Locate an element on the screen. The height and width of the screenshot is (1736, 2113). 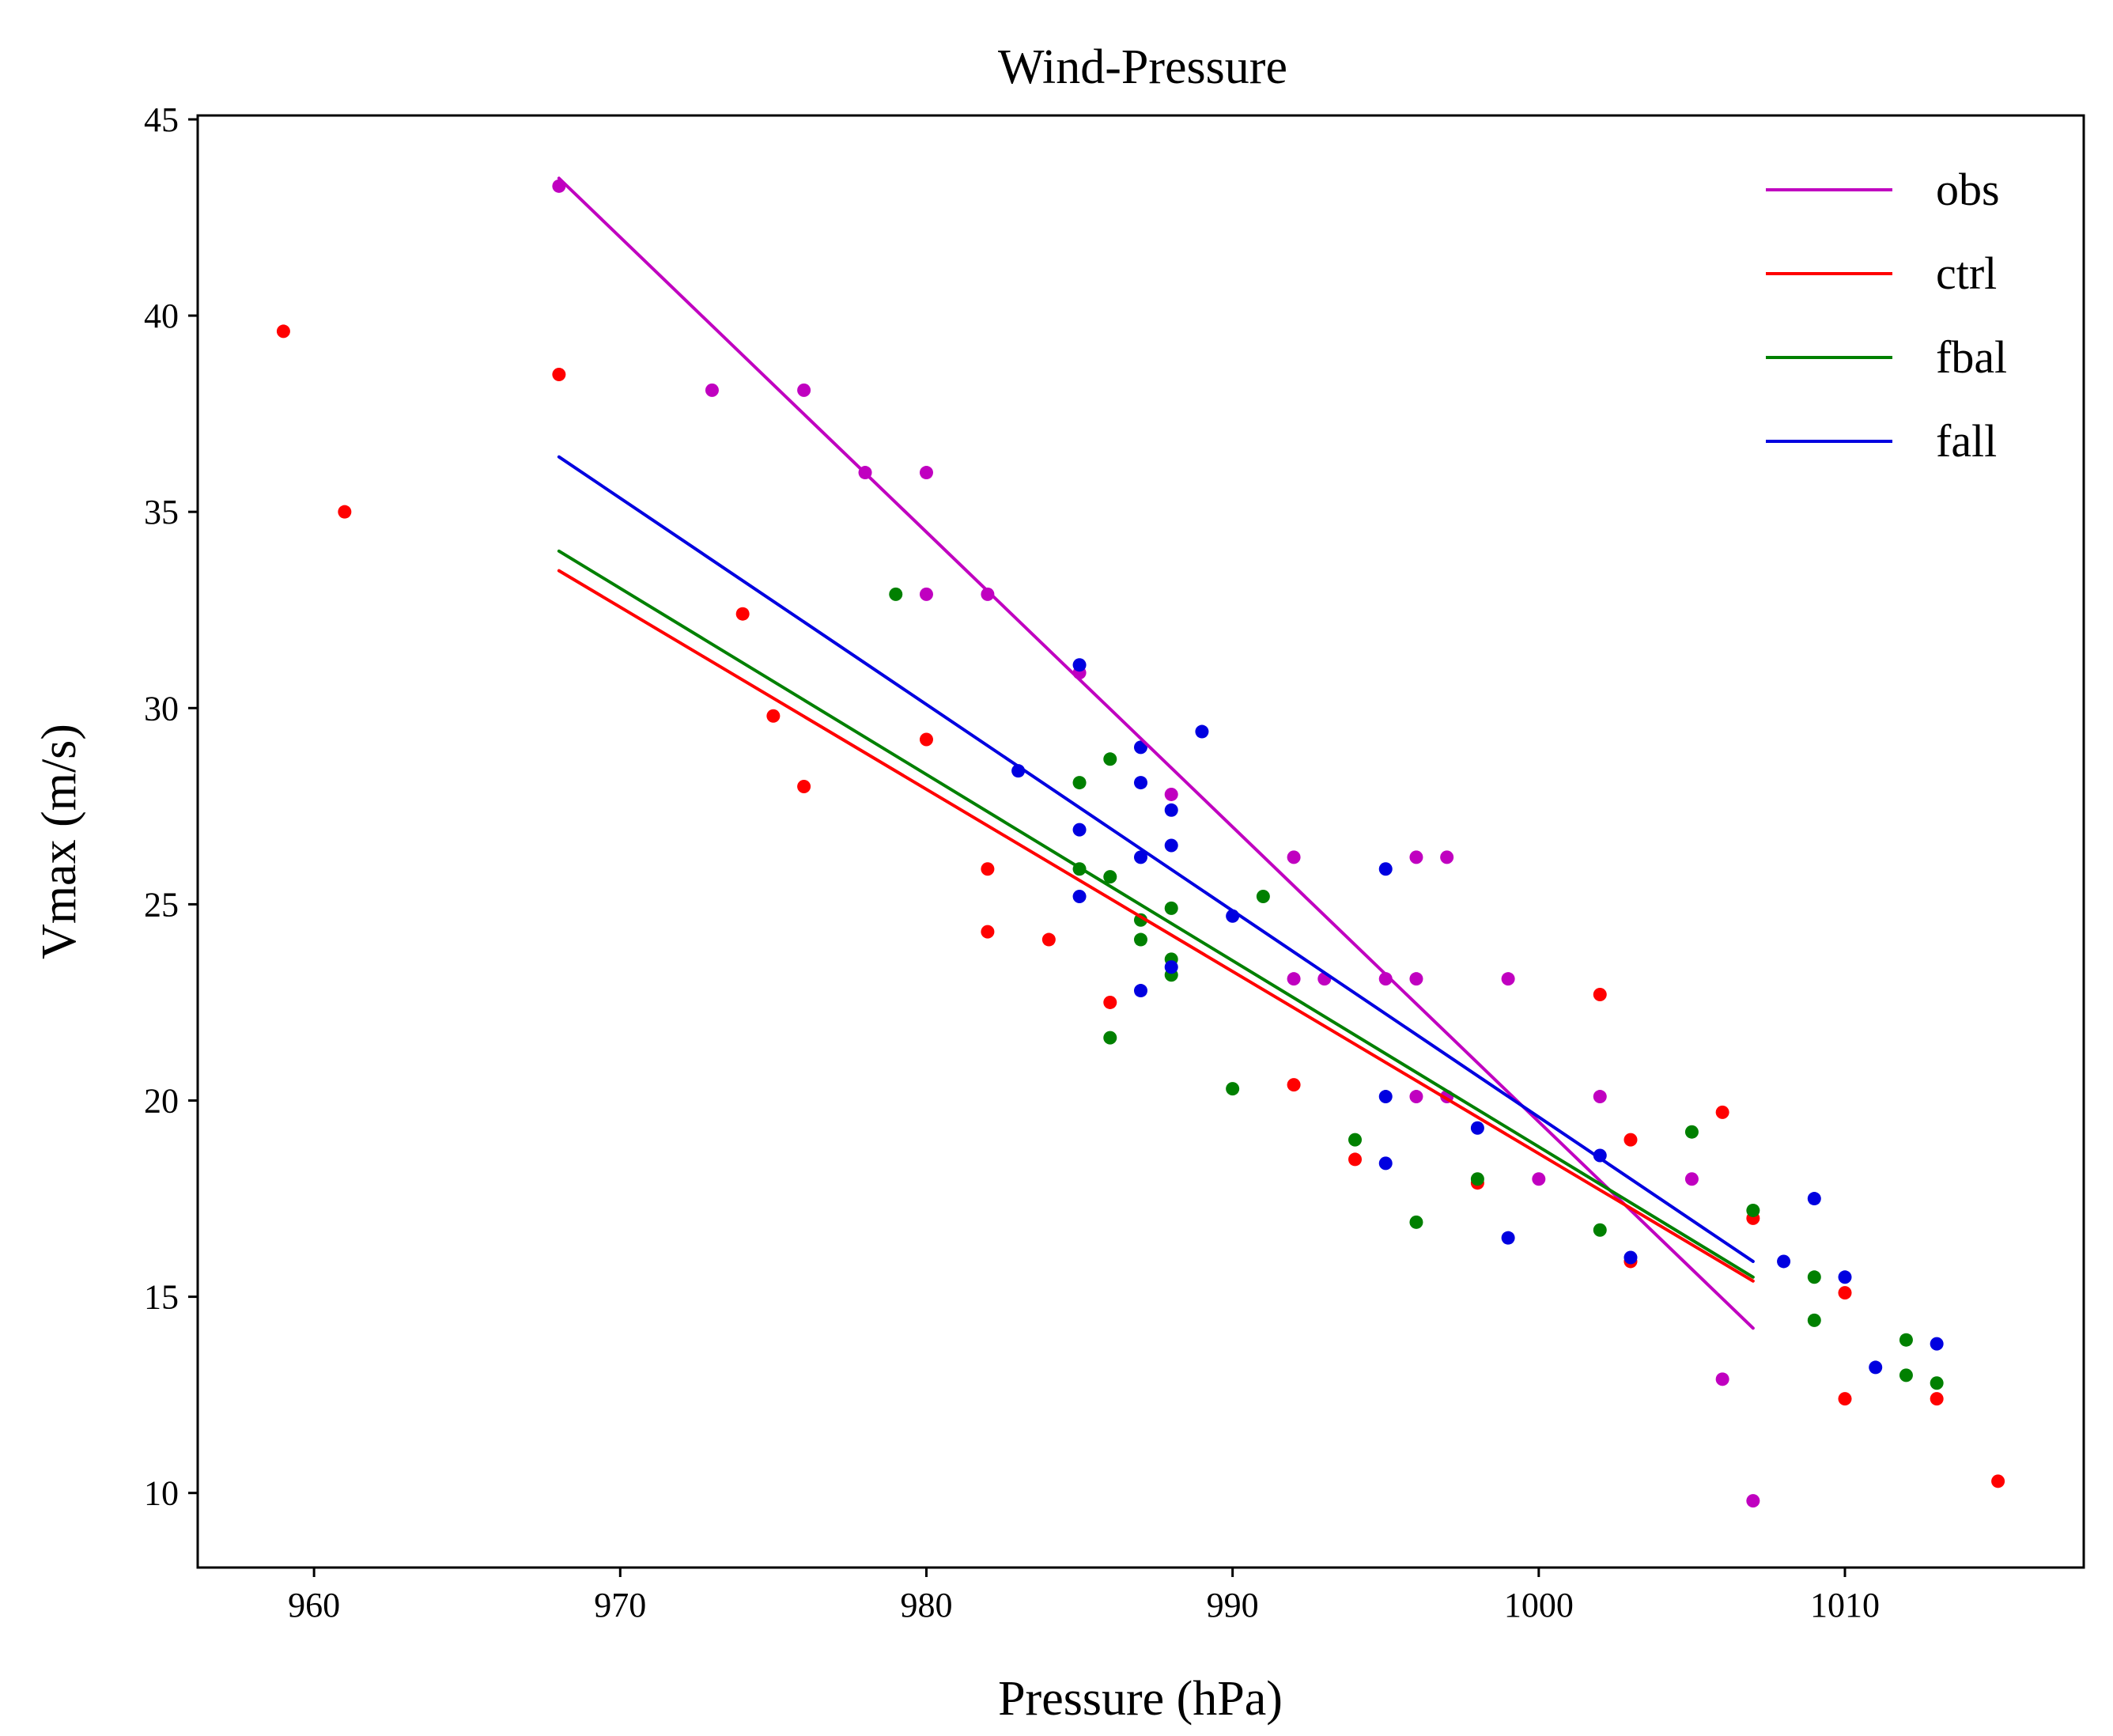
x-axis: 960 970 980 990 1000 1010 is located at coordinates (1084, 1596).